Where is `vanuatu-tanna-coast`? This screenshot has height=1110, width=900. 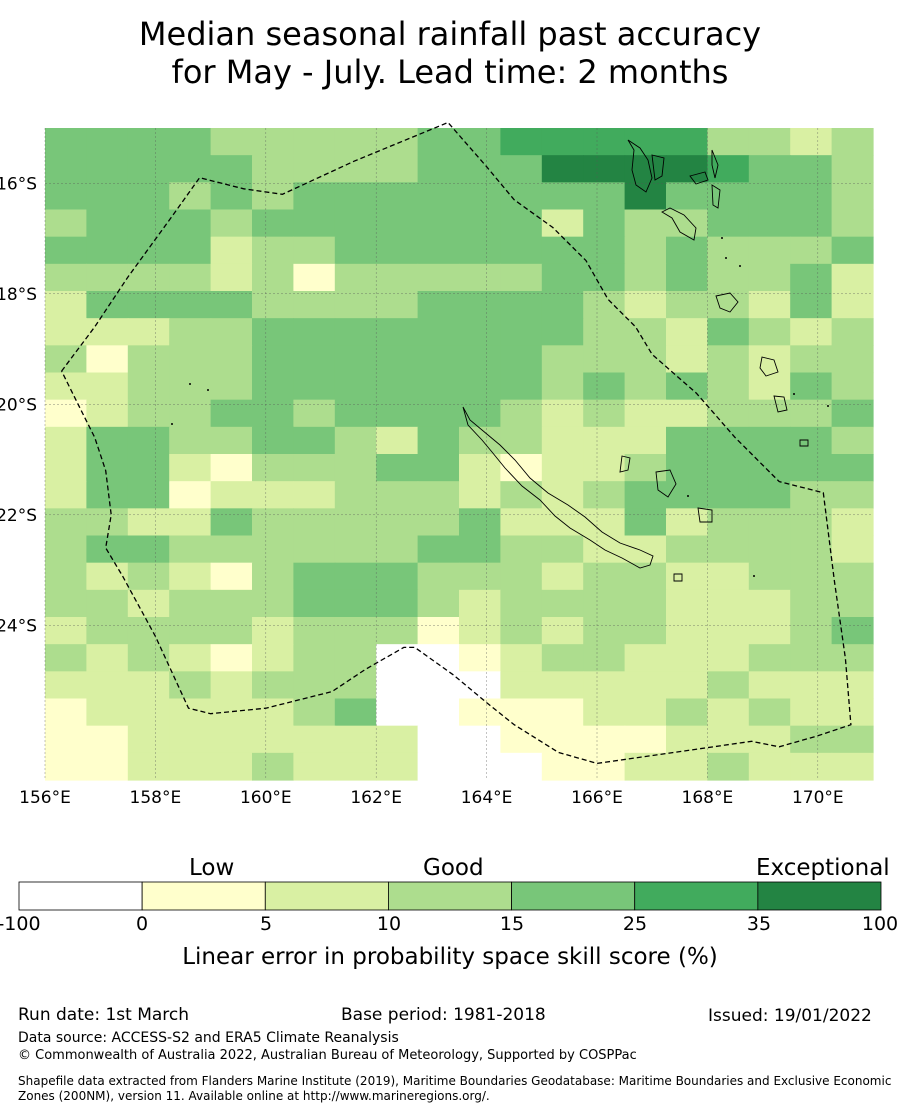 vanuatu-tanna-coast is located at coordinates (780, 404).